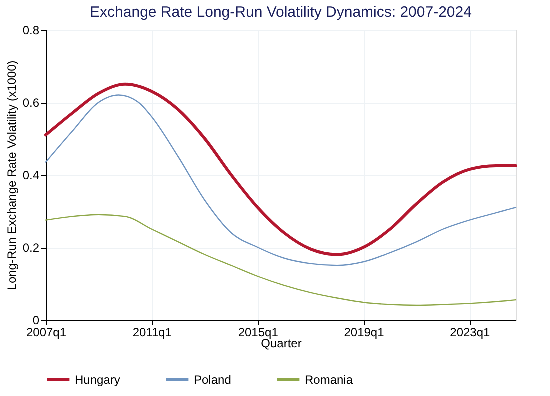  I want to click on y-tick-label: 0.6, so click(31, 103).